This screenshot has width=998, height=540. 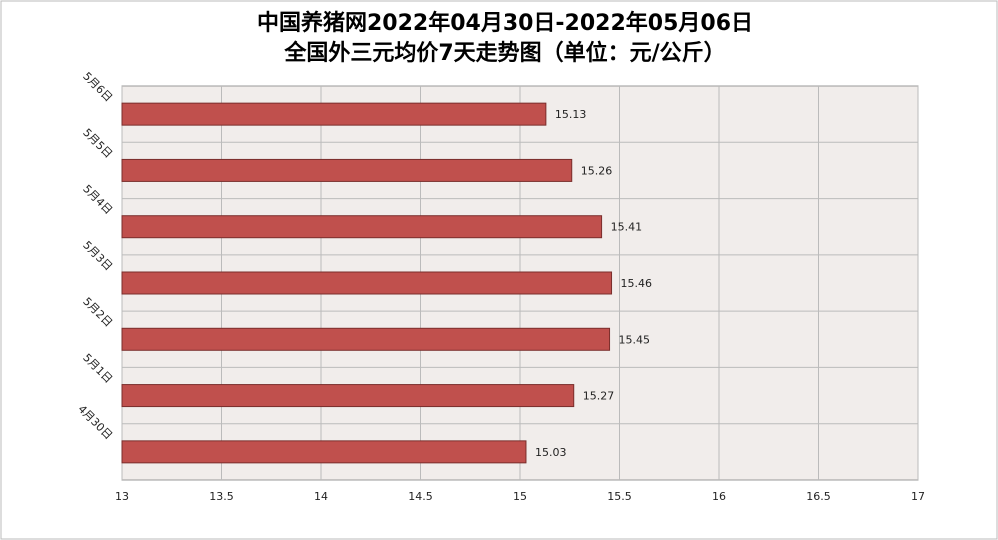 What do you see at coordinates (719, 496) in the screenshot?
I see `x-tick-label: 16` at bounding box center [719, 496].